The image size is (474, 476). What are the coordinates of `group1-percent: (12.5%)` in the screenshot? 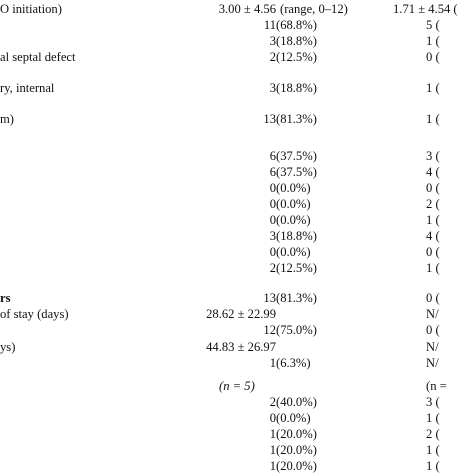 It's located at (296, 57).